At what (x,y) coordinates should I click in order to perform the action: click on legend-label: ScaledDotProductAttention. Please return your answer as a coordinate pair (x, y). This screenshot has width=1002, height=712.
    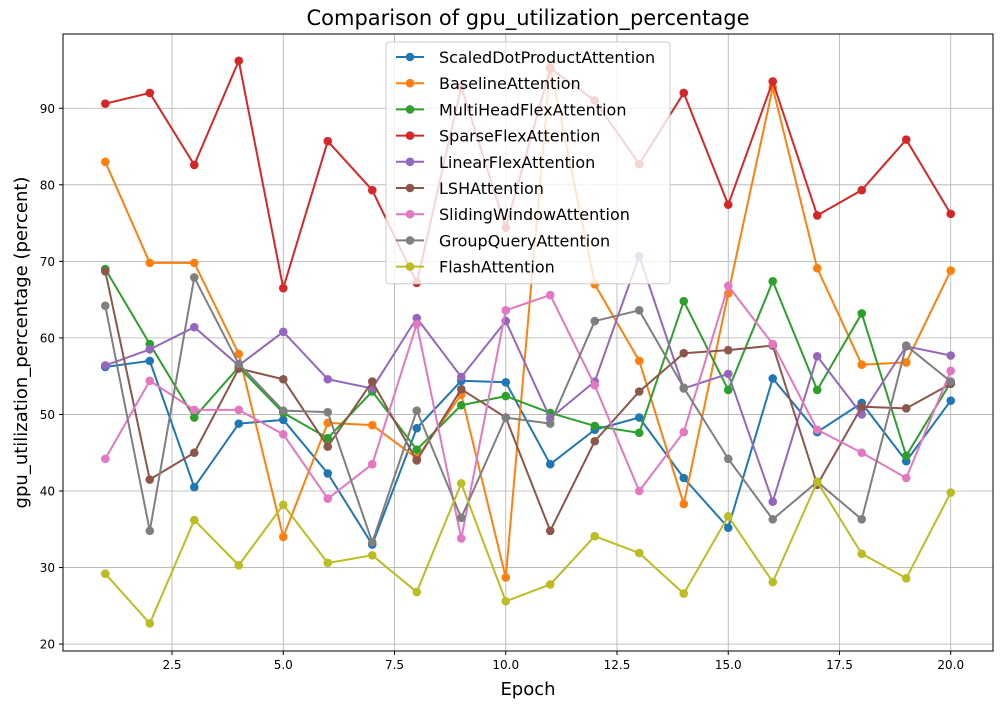
    Looking at the image, I should click on (547, 57).